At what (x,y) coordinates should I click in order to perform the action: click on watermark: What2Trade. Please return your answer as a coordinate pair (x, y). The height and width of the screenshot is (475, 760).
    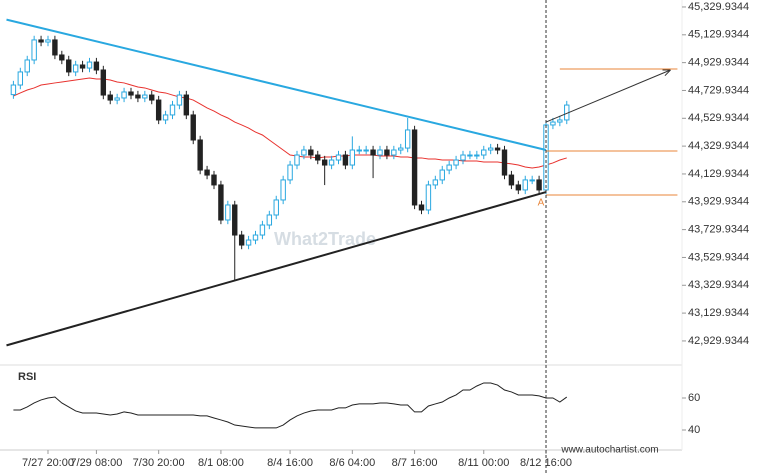
    Looking at the image, I should click on (325, 239).